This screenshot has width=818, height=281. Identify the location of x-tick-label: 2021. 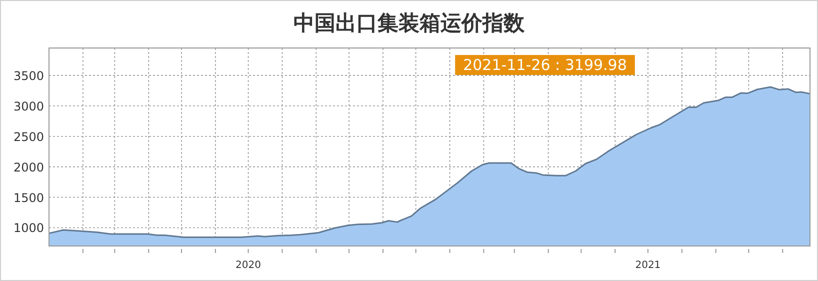
(648, 265).